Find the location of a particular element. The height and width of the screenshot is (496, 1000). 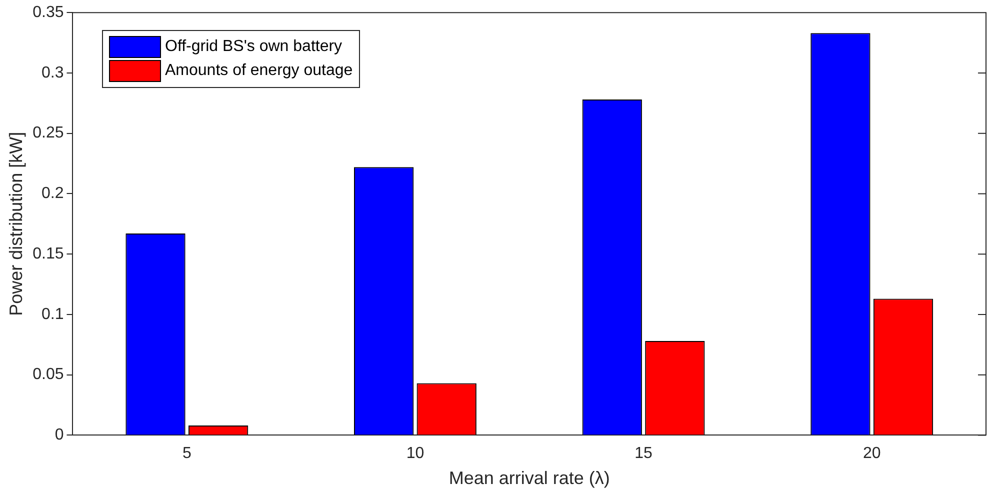

y-tick-label: 0.1 is located at coordinates (52, 314).